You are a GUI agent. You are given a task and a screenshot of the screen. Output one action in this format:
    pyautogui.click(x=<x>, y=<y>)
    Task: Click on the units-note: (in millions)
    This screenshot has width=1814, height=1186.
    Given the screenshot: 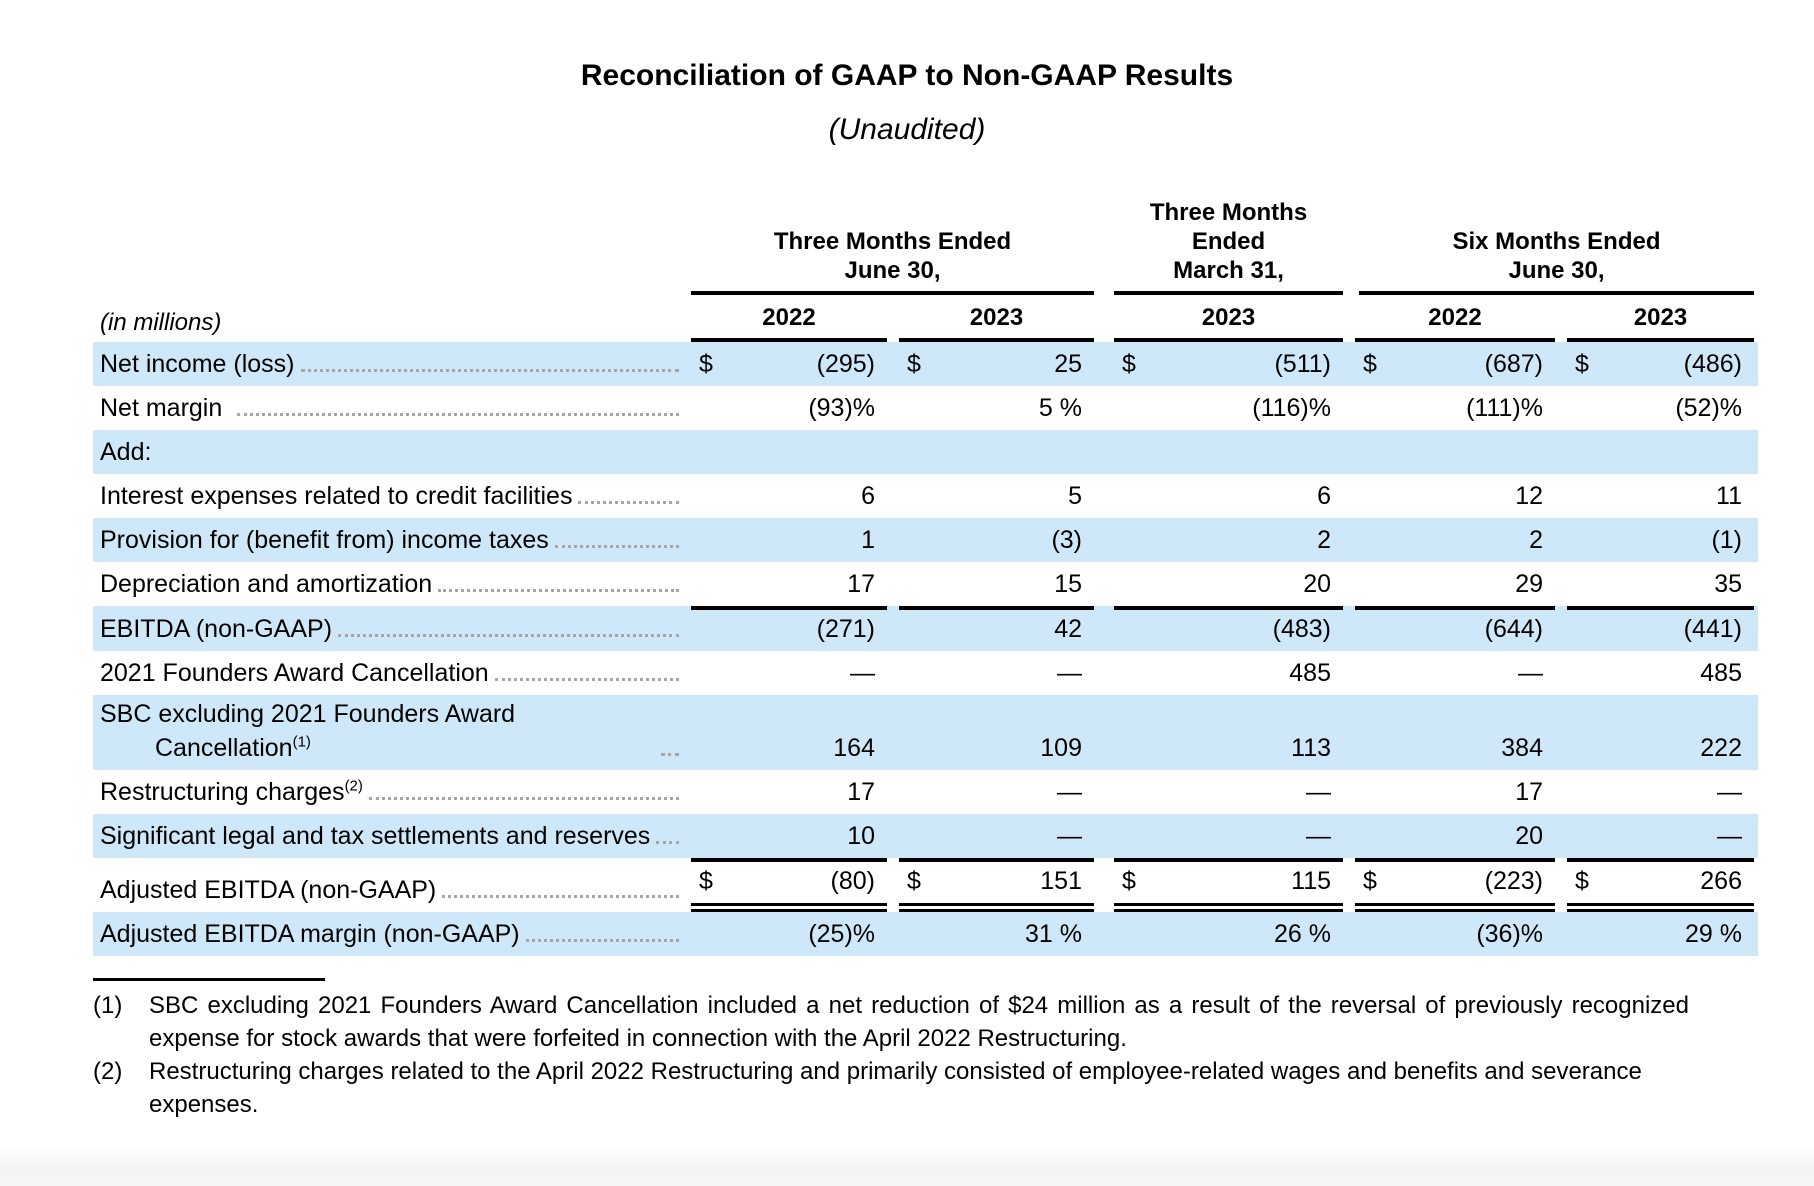 What is the action you would take?
    pyautogui.click(x=161, y=322)
    